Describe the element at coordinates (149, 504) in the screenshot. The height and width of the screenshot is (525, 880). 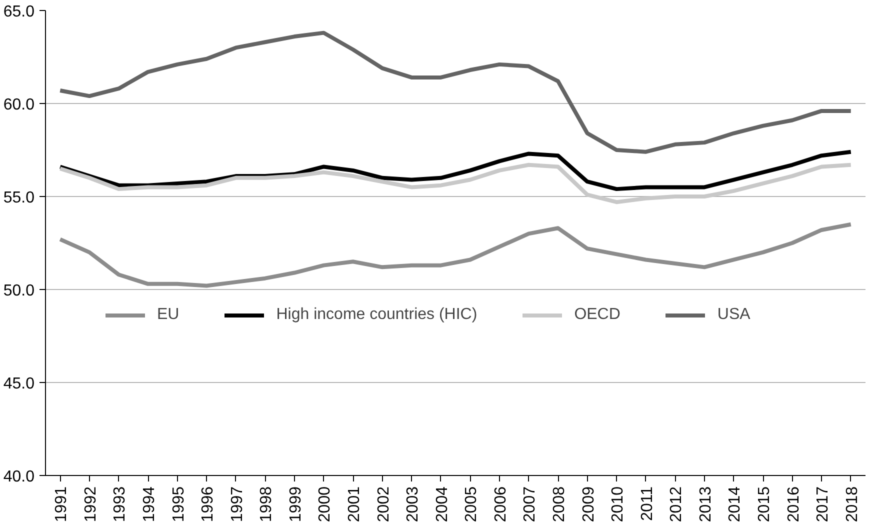
I see `x-tick-label: 1994` at that location.